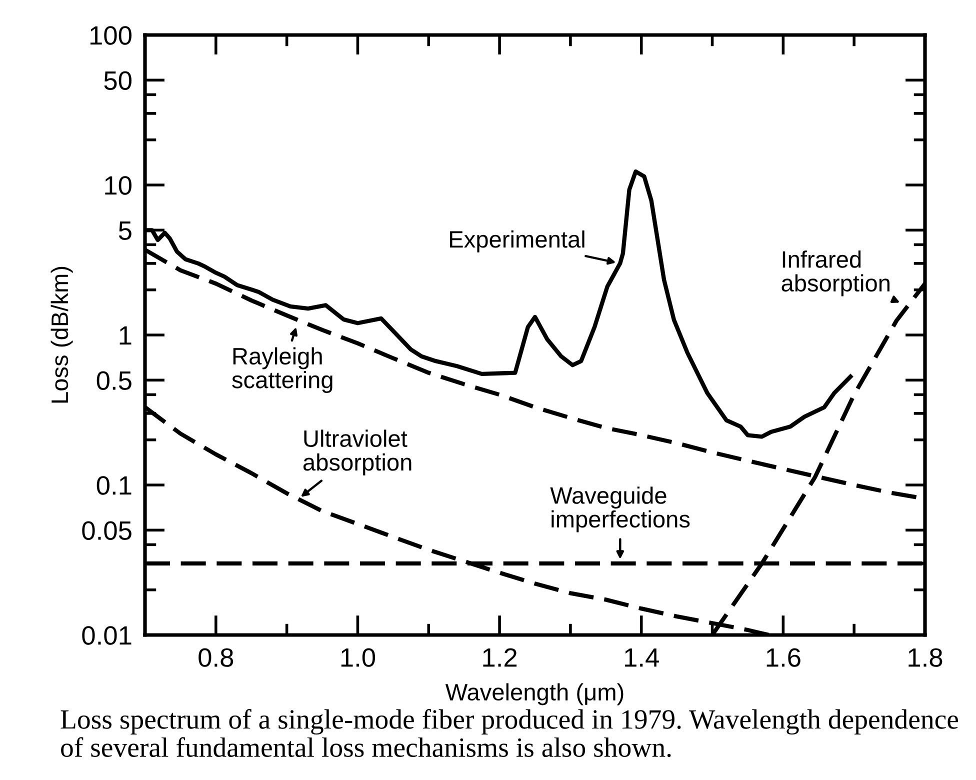 Image resolution: width=976 pixels, height=780 pixels. I want to click on y-tick-label: 10, so click(118, 185).